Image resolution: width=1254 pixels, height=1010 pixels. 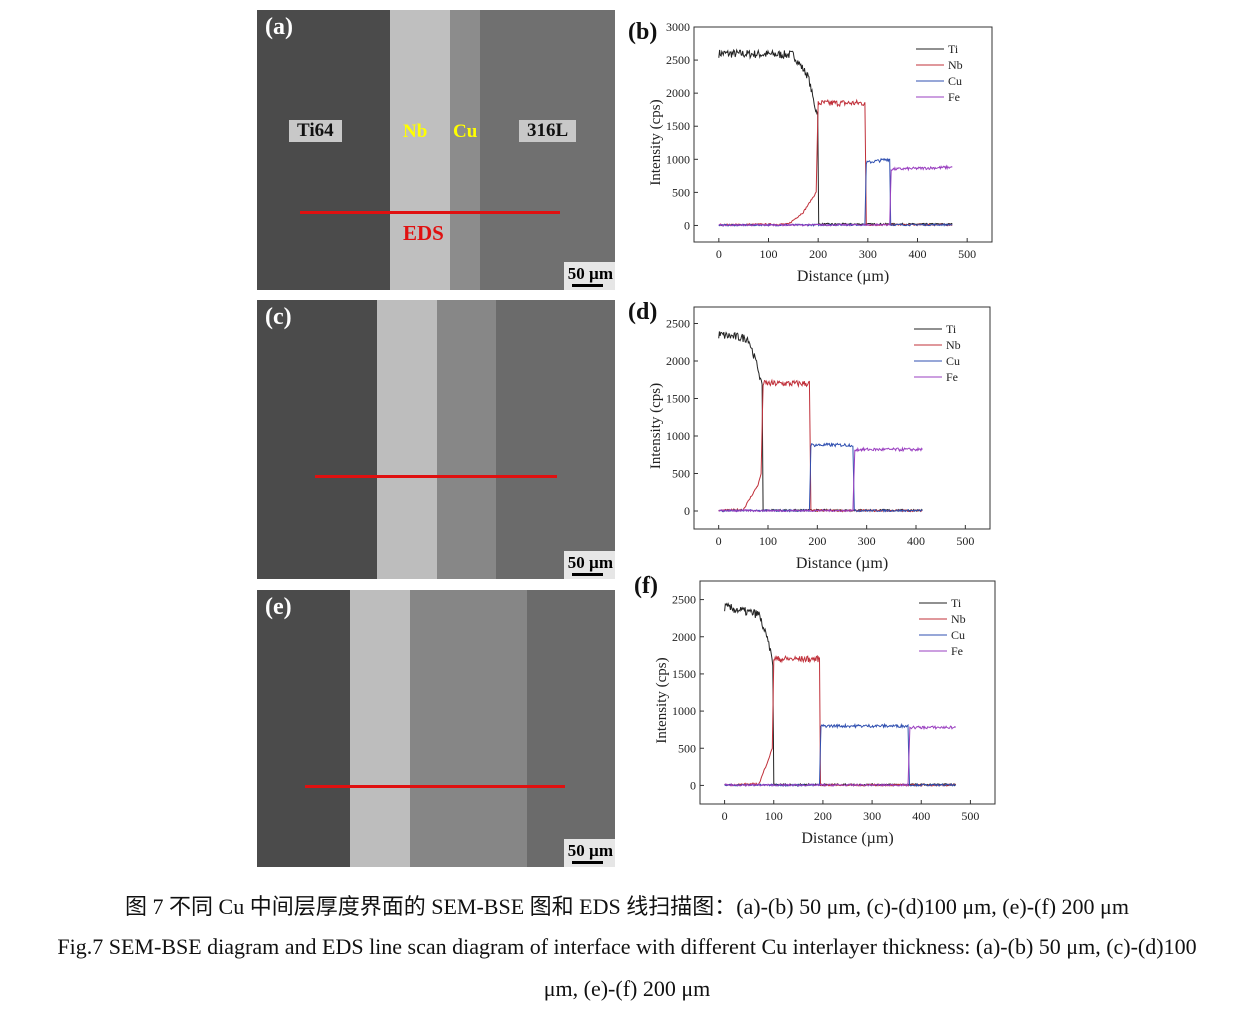 I want to click on panel-label: (f), so click(x=646, y=586).